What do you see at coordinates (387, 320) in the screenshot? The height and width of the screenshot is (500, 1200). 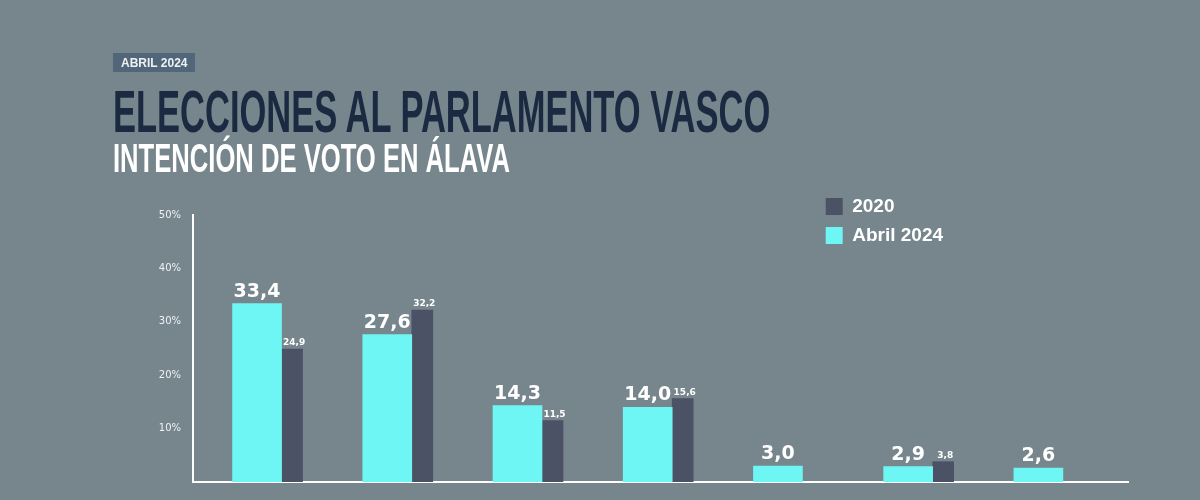 I see `data-label: 27,6` at bounding box center [387, 320].